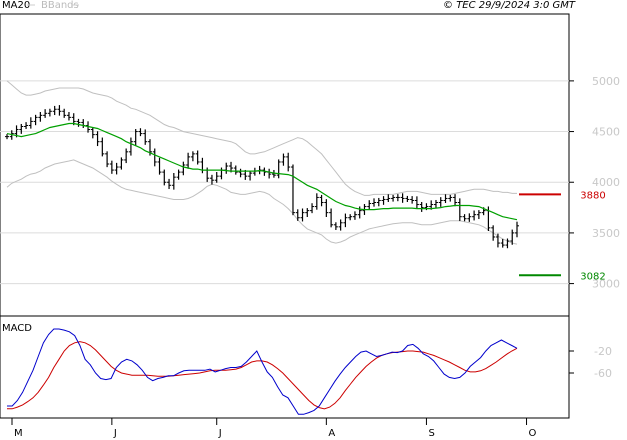  I want to click on price-tick-label: 4500, so click(606, 132).